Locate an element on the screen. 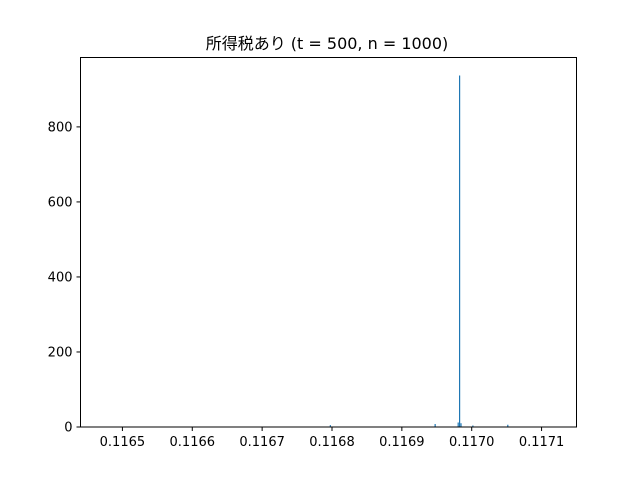 The height and width of the screenshot is (480, 640). x-tick-label: 0.1170 is located at coordinates (472, 442).